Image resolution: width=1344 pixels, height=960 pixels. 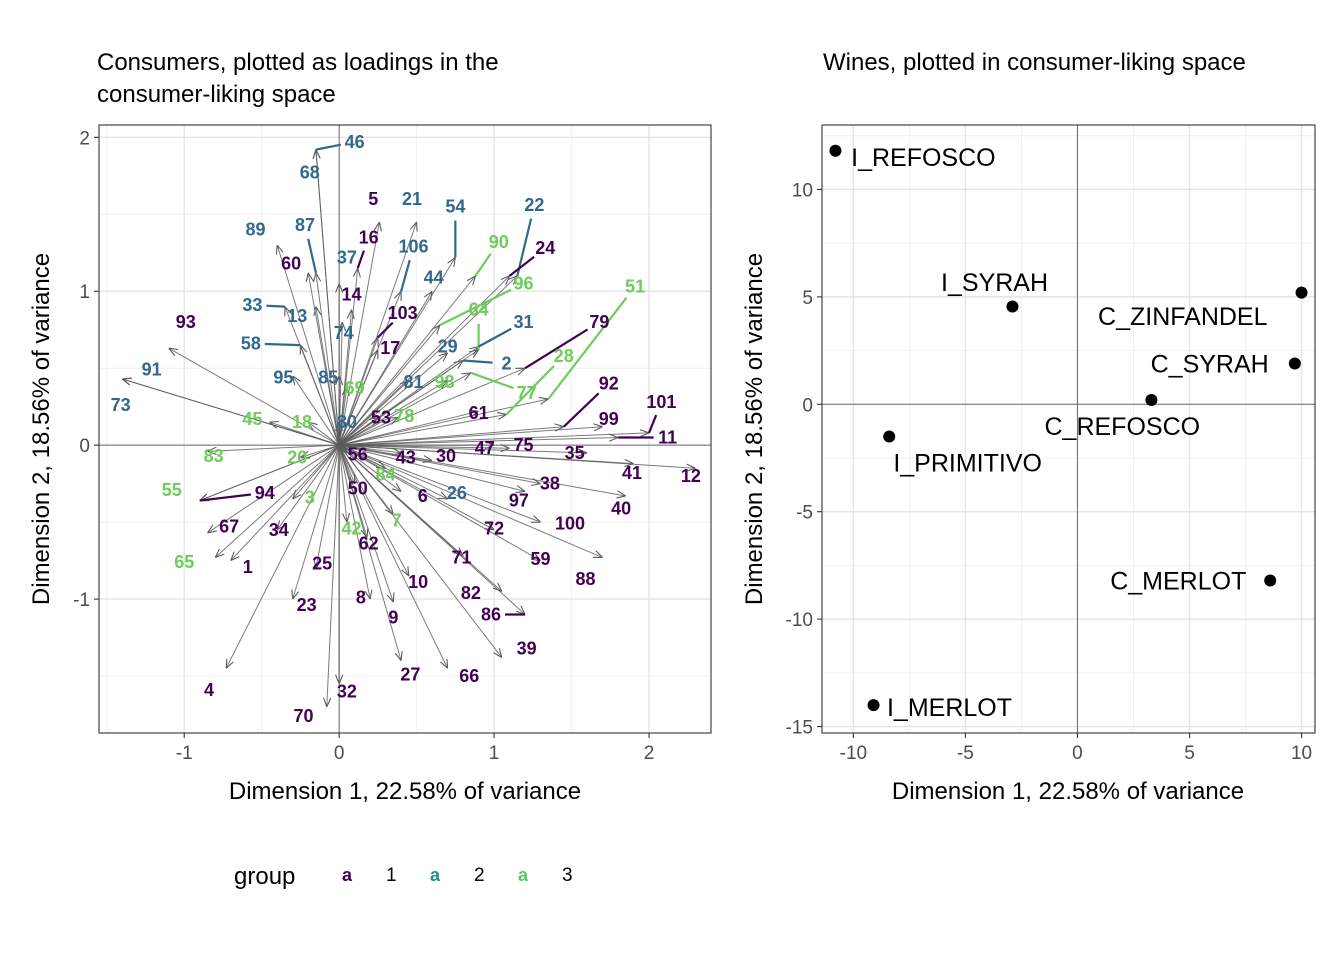 What do you see at coordinates (471, 593) in the screenshot?
I see `consumer-label-82: 82` at bounding box center [471, 593].